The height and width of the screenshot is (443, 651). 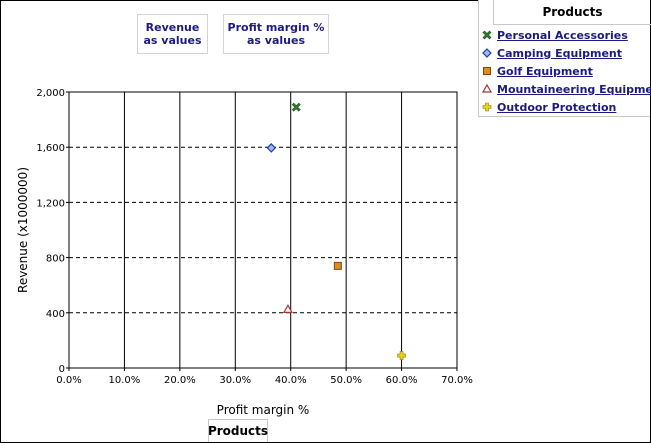 What do you see at coordinates (487, 53) in the screenshot?
I see `camping-equipment-marker-icon` at bounding box center [487, 53].